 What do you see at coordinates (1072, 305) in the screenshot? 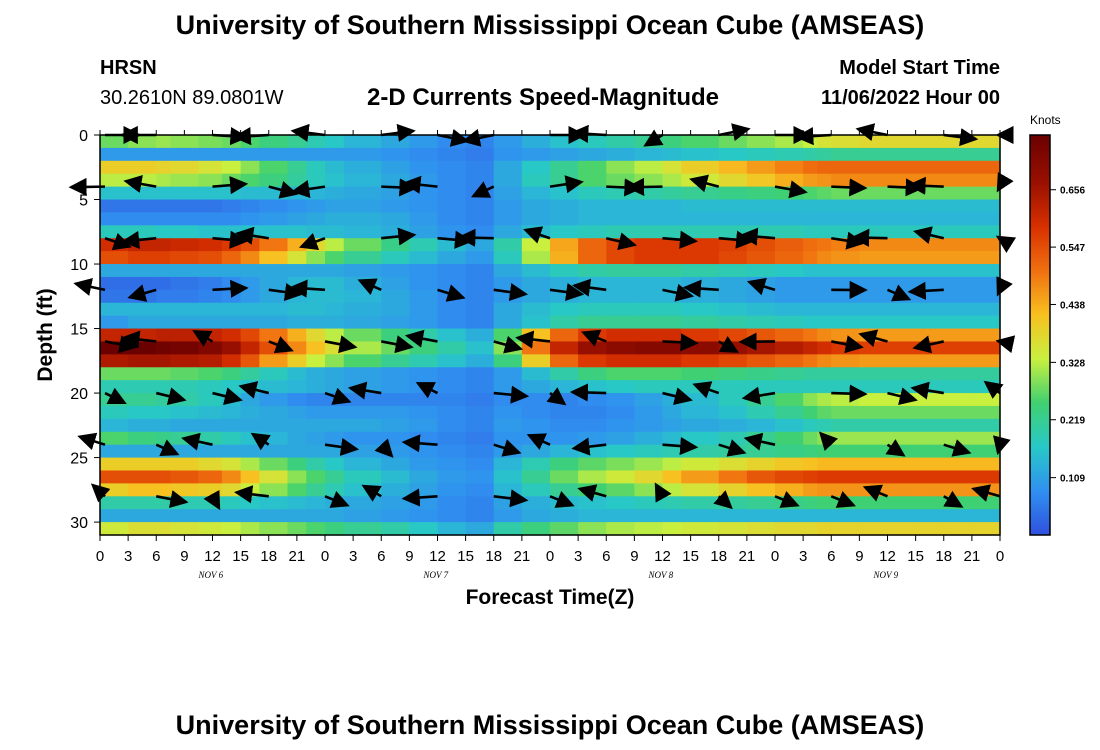
I see `colorbar-tick-label: 0.438` at bounding box center [1072, 305].